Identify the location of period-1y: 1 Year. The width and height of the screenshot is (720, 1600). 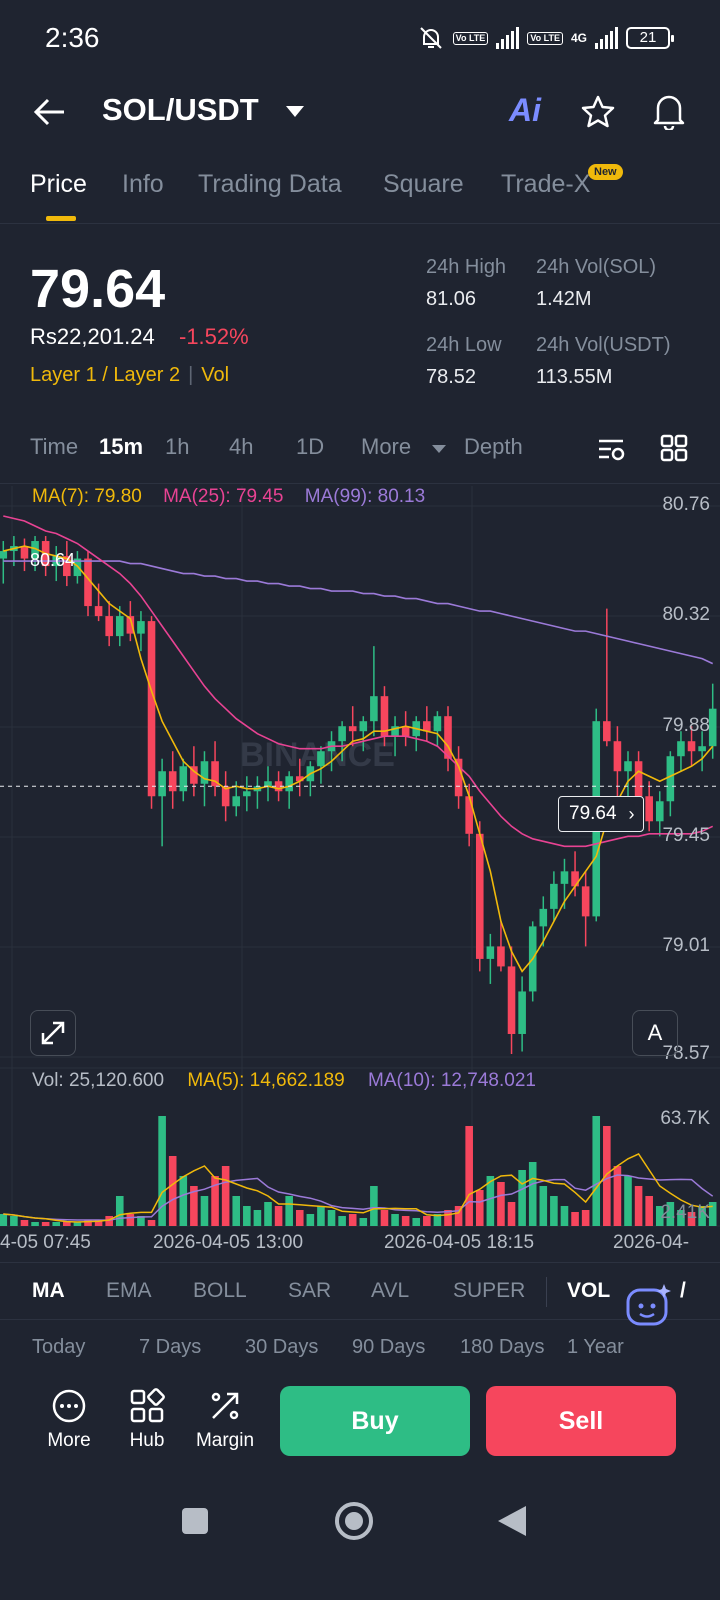
(595, 1347).